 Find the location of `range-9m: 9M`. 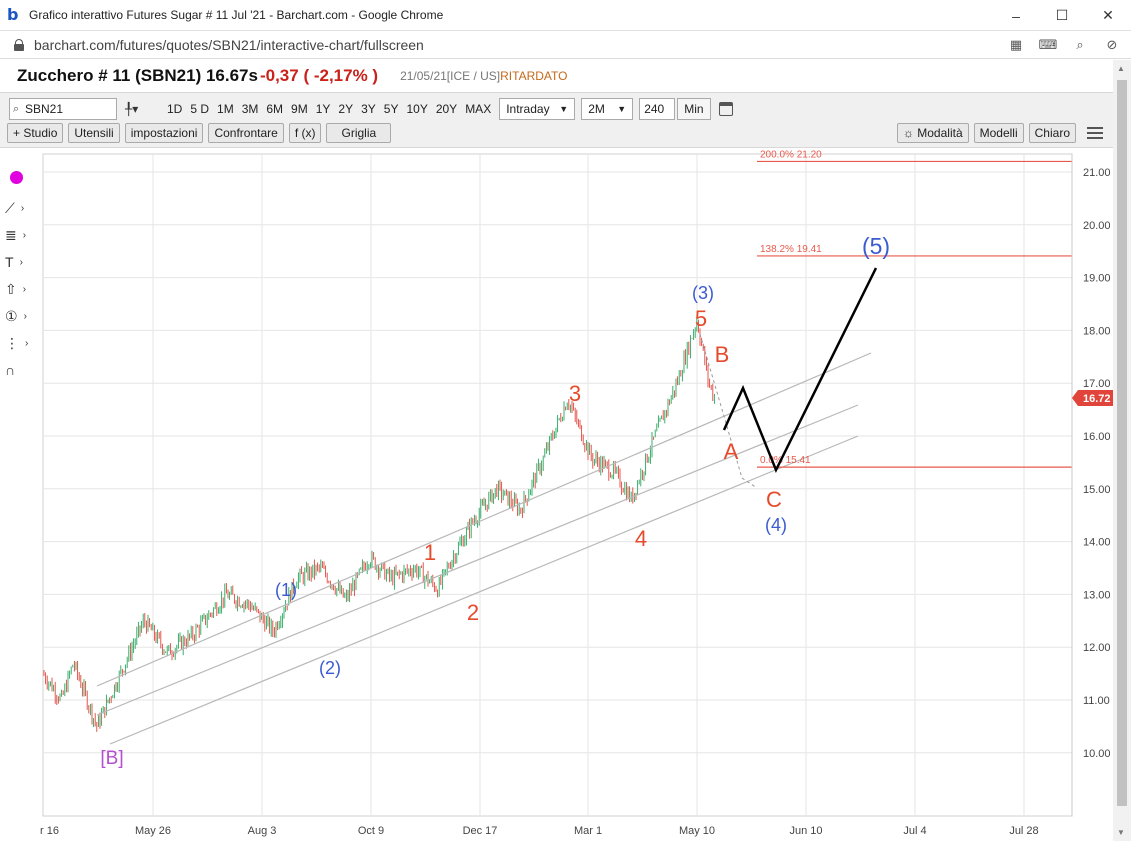

range-9m: 9M is located at coordinates (299, 109).